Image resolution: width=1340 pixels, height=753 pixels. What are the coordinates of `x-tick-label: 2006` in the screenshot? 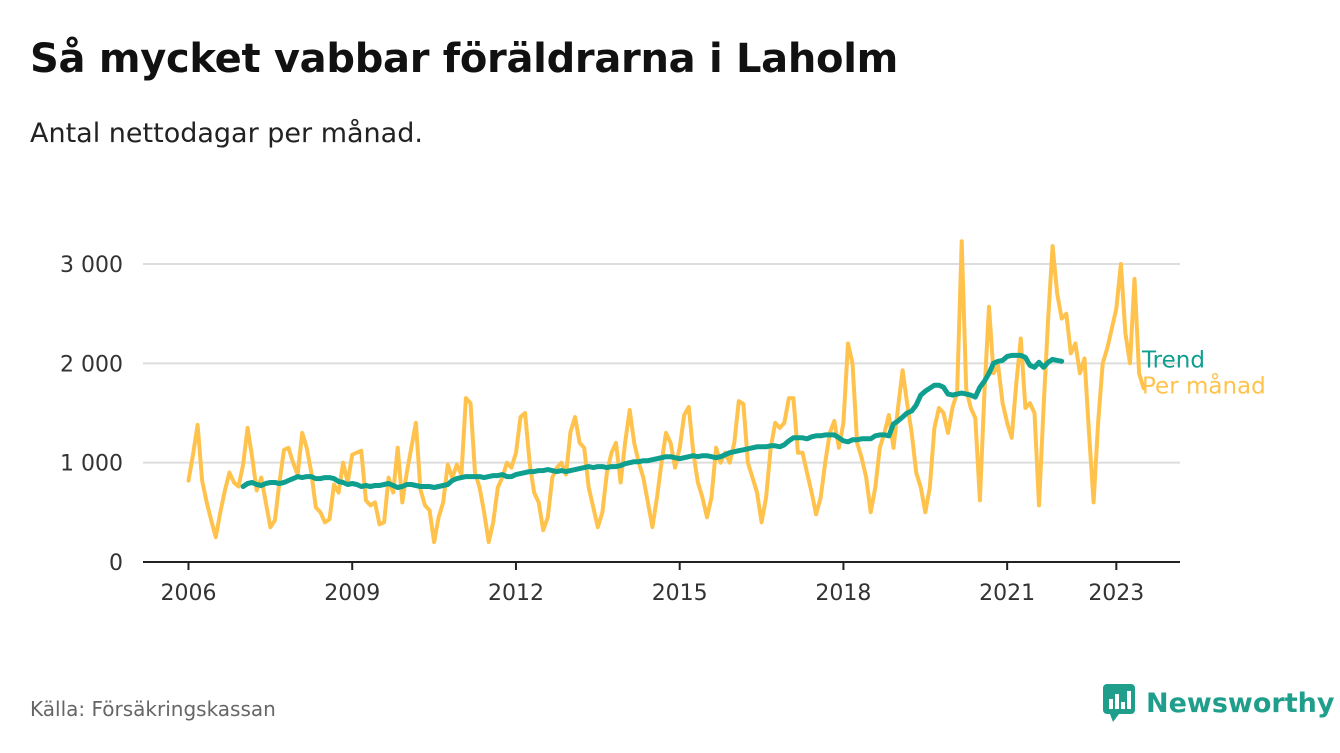 It's located at (188, 593).